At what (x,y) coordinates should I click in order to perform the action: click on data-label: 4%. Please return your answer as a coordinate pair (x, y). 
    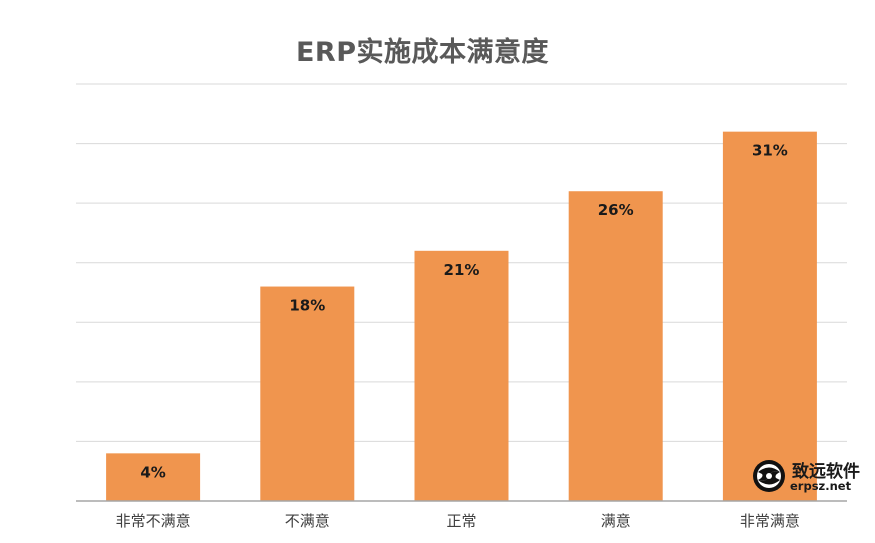
    Looking at the image, I should click on (152, 472).